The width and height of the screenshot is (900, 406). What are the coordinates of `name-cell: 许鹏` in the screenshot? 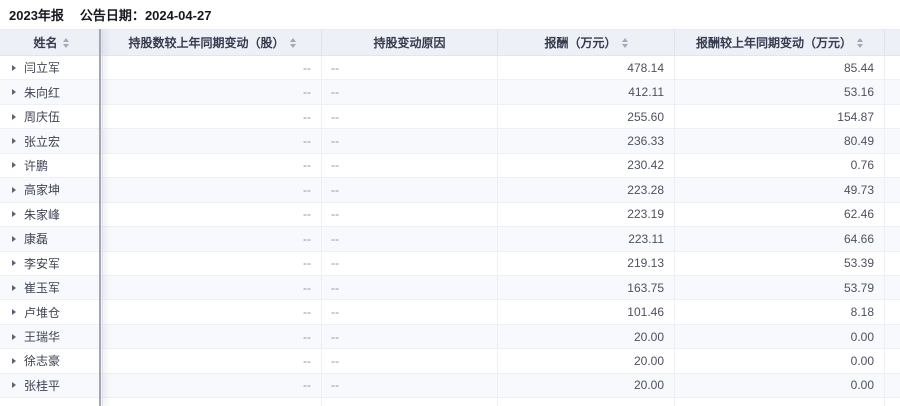 It's located at (51, 166).